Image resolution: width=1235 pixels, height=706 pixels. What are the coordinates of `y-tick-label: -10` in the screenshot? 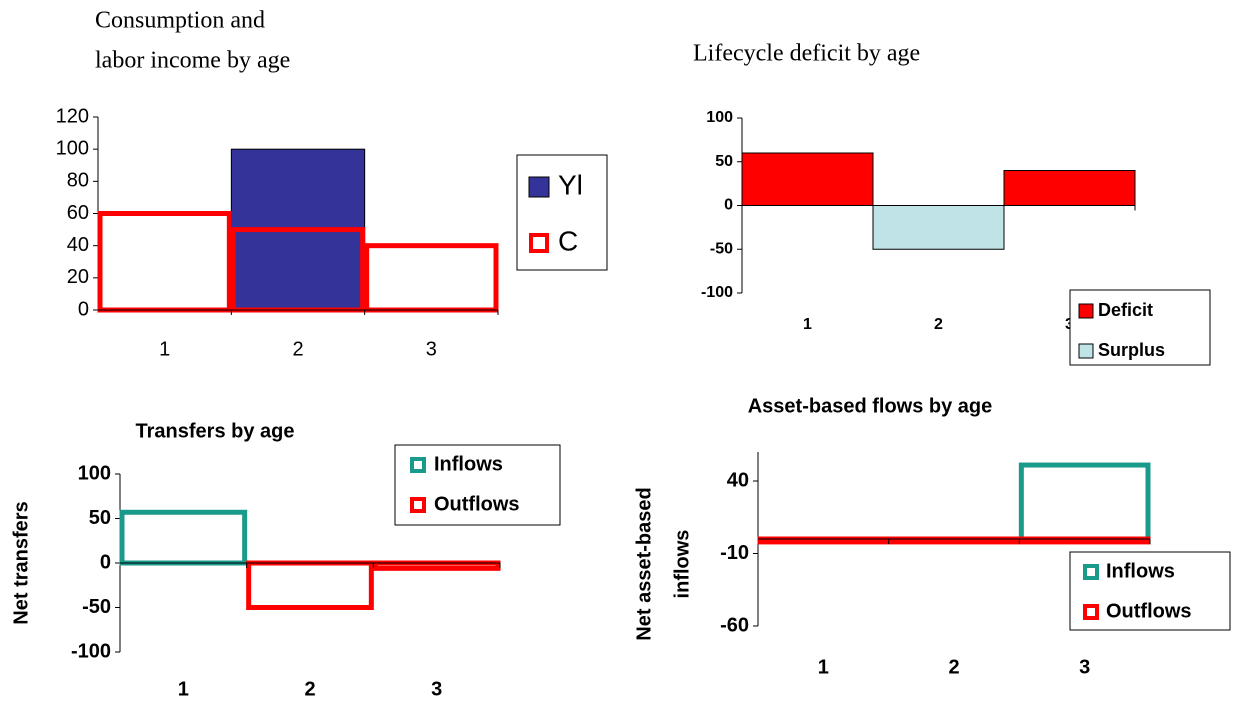 It's located at (734, 553).